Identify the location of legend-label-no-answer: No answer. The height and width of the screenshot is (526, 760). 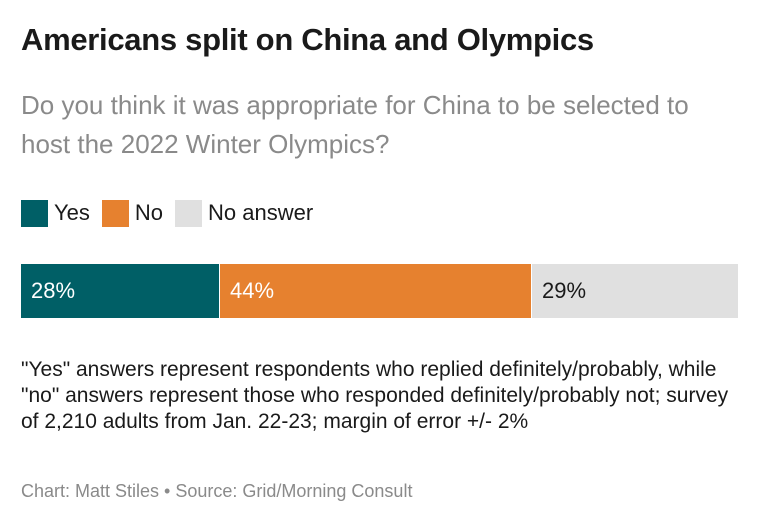
(261, 212).